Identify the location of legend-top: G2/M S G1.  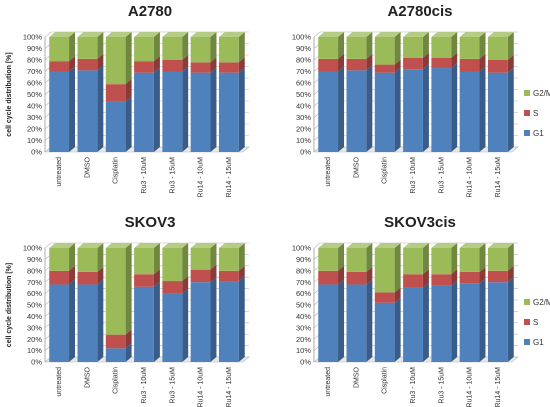
(537, 113).